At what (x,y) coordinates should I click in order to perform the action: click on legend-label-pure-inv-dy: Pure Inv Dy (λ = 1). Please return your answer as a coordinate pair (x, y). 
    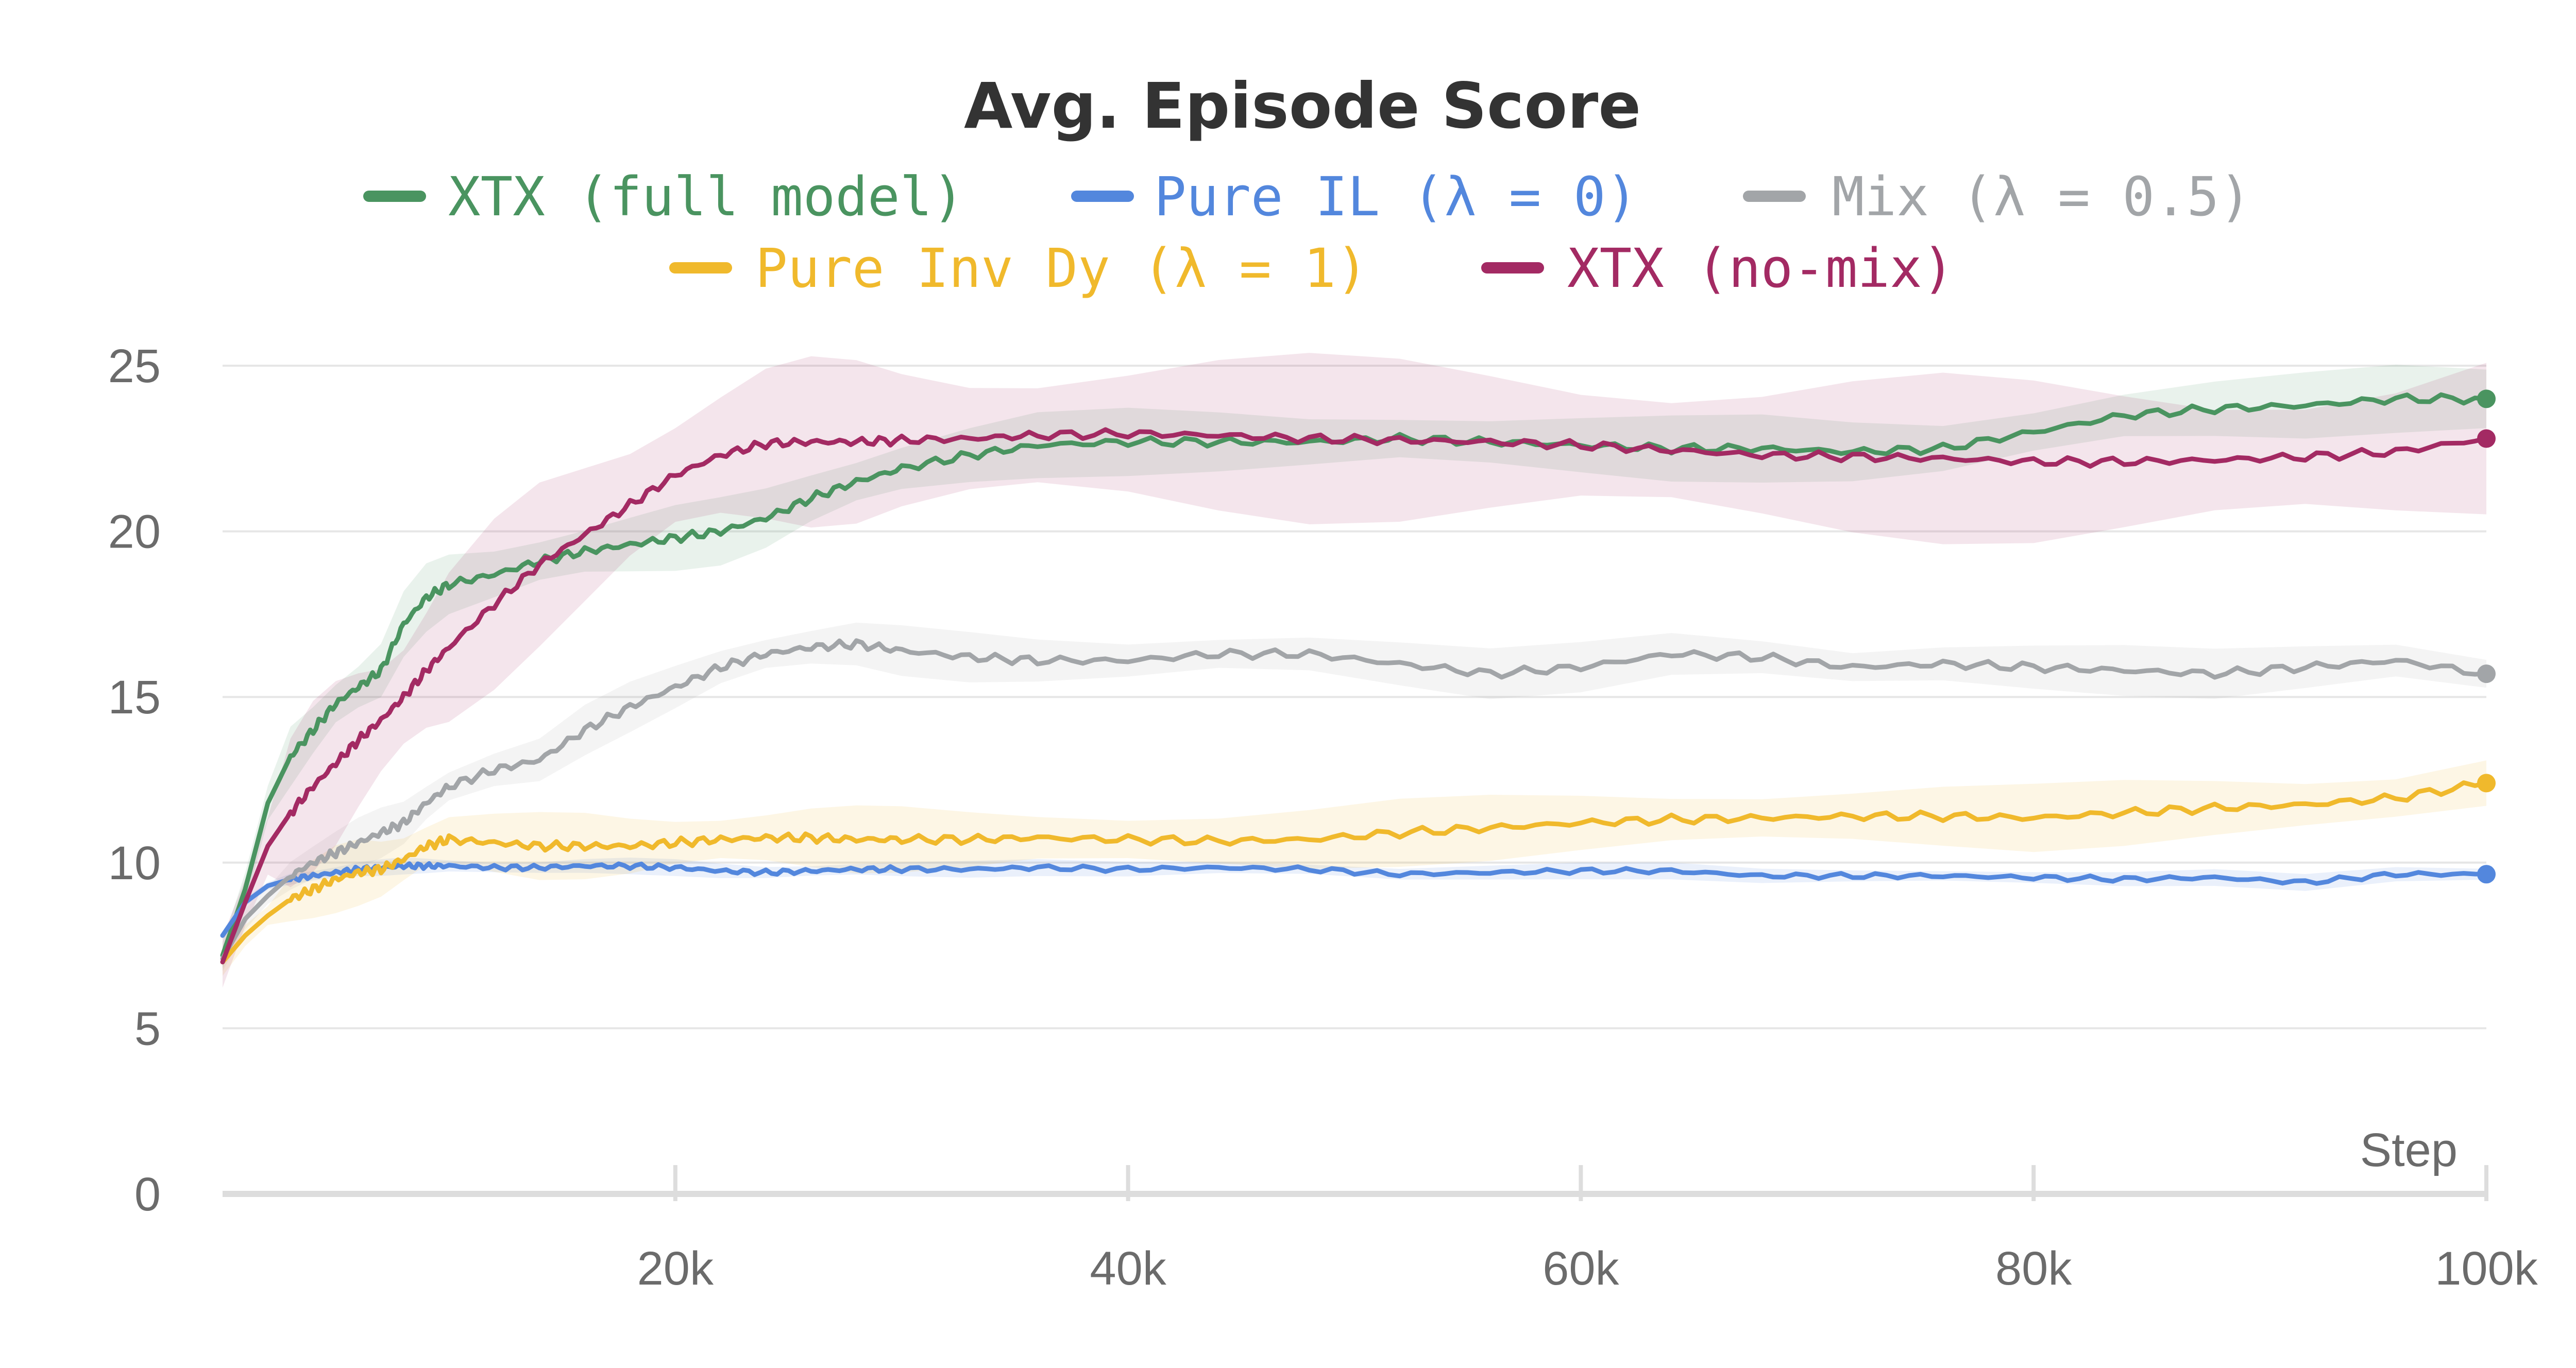
    Looking at the image, I should click on (1062, 268).